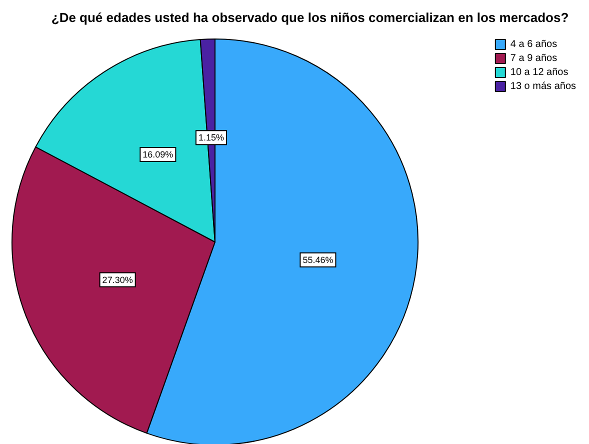  I want to click on data-label: 16.09%, so click(158, 154).